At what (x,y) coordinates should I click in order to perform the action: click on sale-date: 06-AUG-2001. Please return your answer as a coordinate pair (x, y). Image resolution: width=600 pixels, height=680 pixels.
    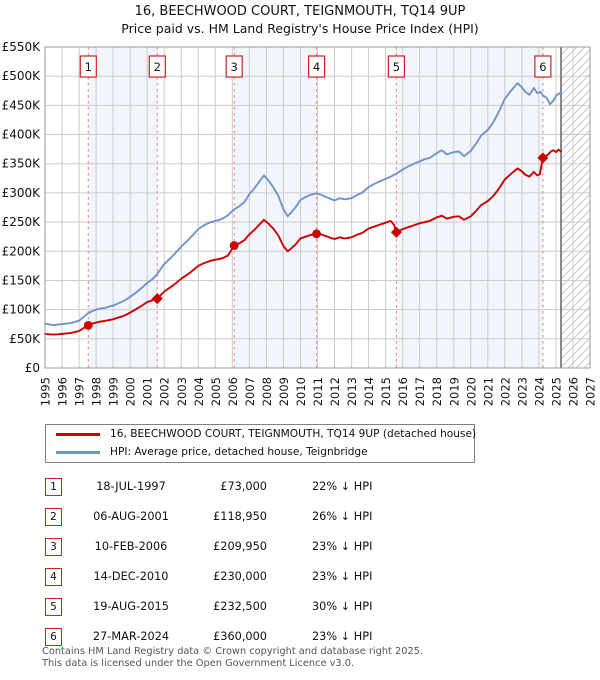
    Looking at the image, I should click on (131, 516).